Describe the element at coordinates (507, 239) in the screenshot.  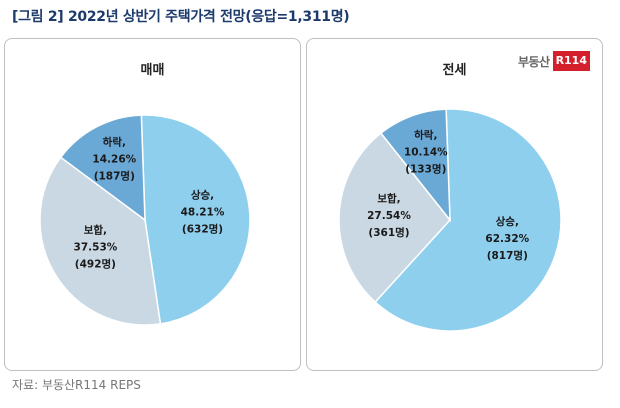
I see `slice-up-percent: 62.32%` at that location.